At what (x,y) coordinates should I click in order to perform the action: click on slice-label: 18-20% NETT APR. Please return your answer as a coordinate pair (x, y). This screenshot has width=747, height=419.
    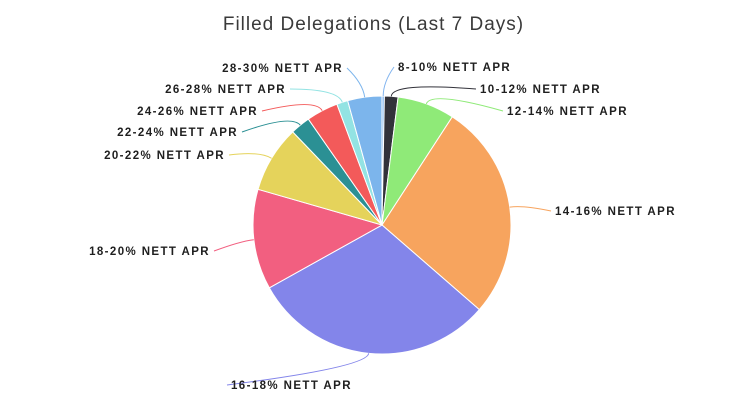
    Looking at the image, I should click on (149, 252).